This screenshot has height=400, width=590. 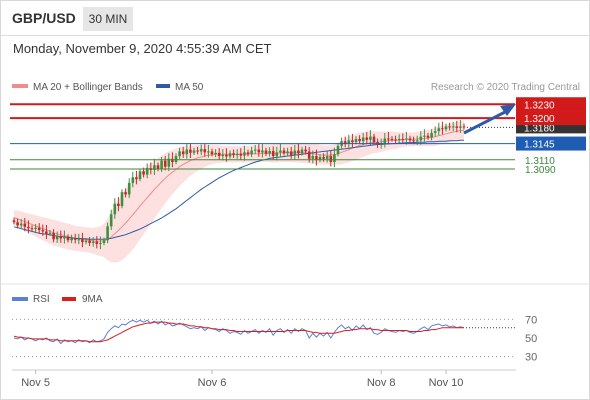 I want to click on timeframe-badge: 30 MIN, so click(x=108, y=19).